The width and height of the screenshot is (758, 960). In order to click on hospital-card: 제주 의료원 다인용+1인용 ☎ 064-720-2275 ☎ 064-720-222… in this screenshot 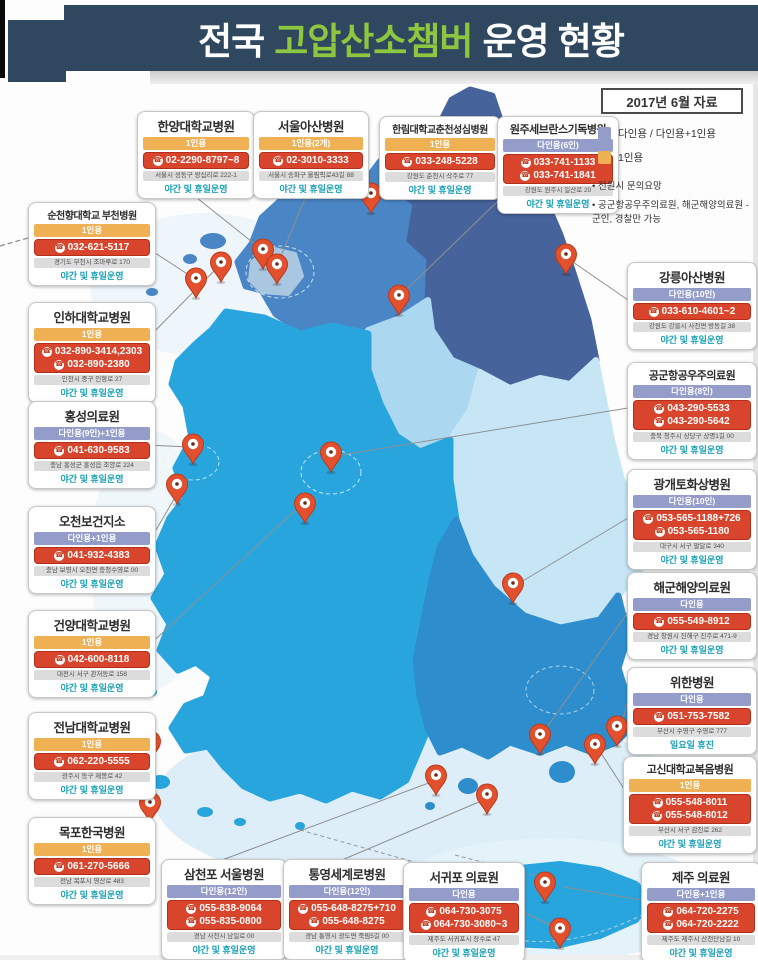, I will do `click(699, 911)`.